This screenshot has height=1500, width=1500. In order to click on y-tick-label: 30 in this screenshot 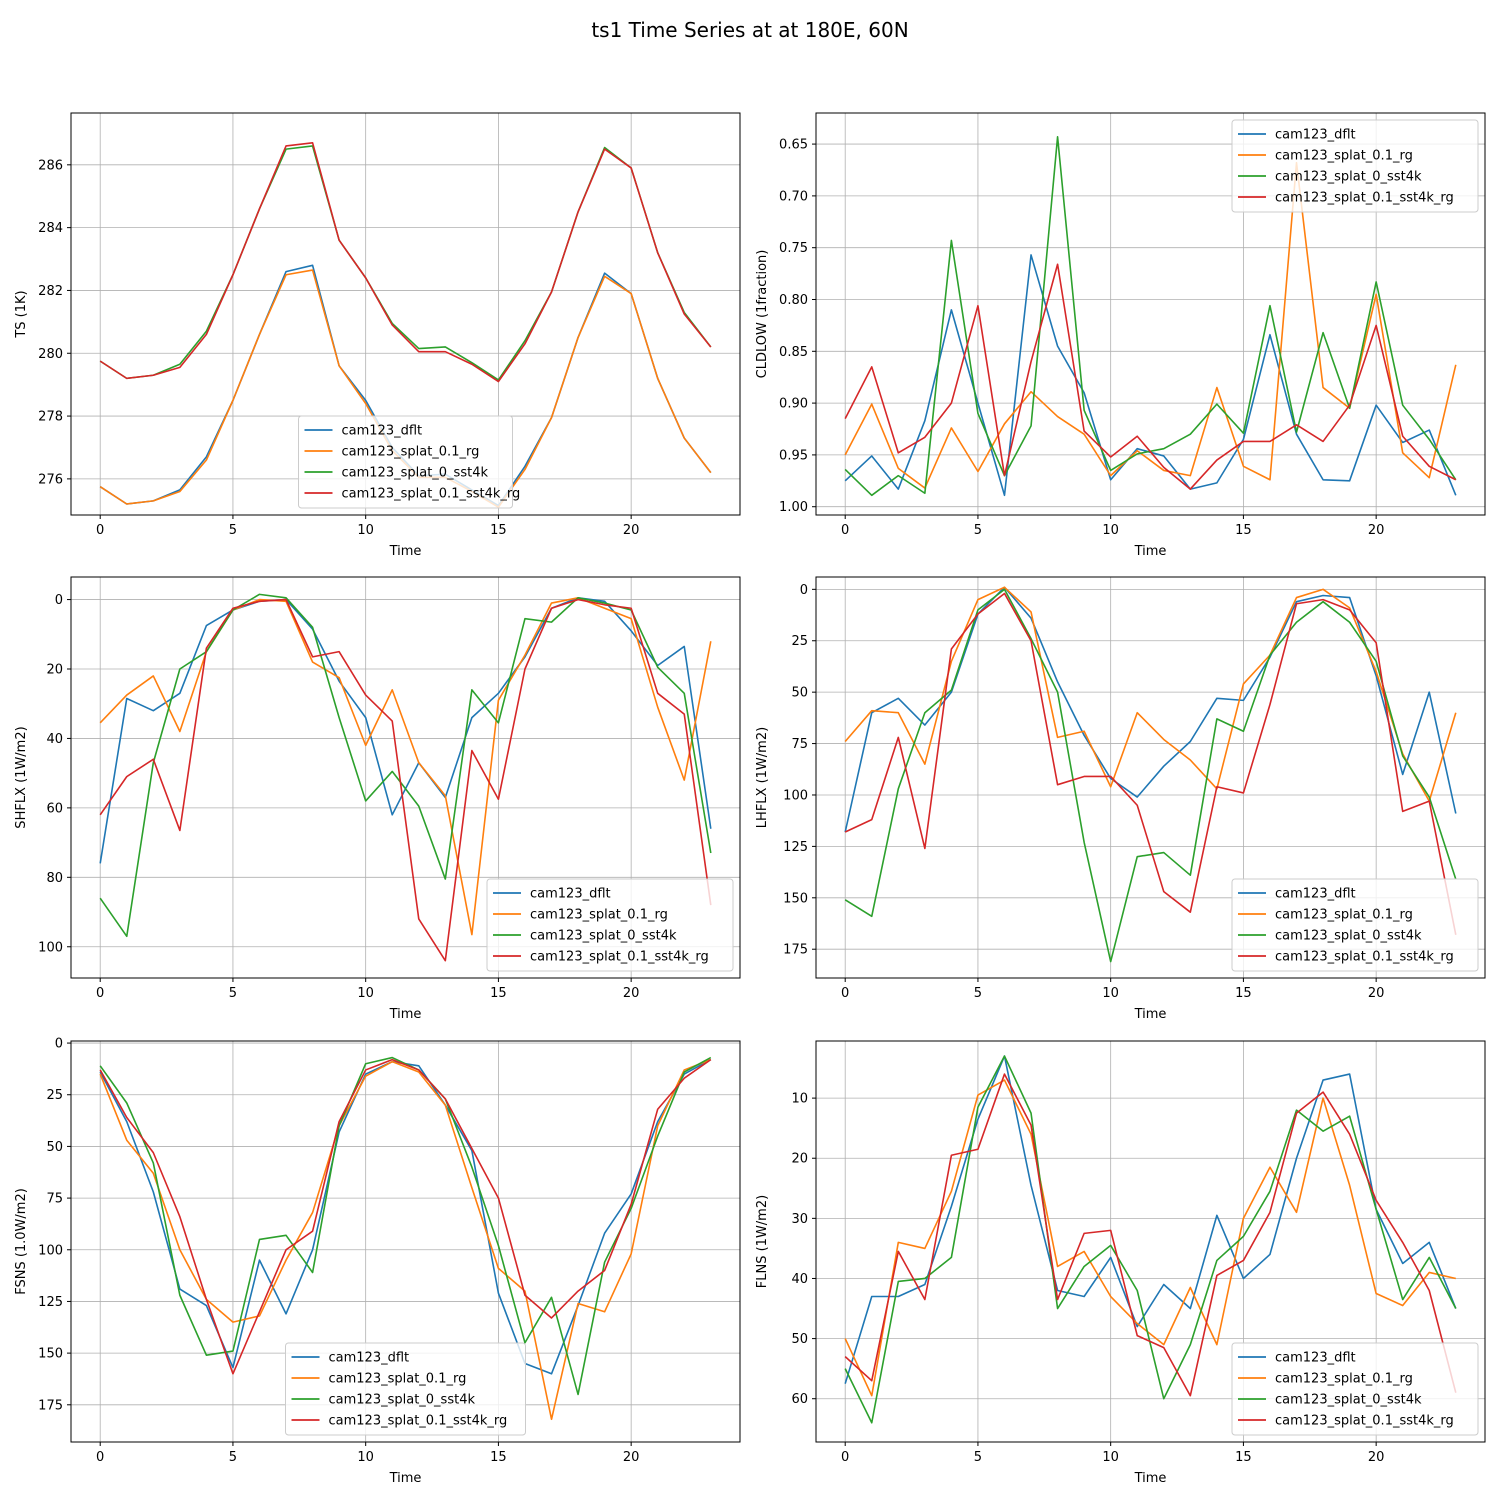, I will do `click(799, 1219)`.